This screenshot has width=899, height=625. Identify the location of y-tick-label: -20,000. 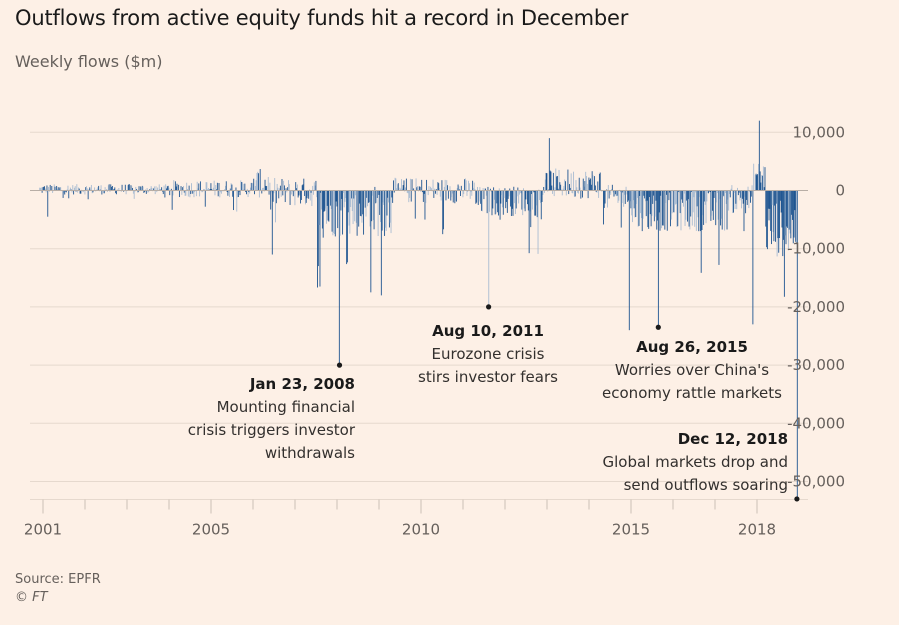
(816, 307).